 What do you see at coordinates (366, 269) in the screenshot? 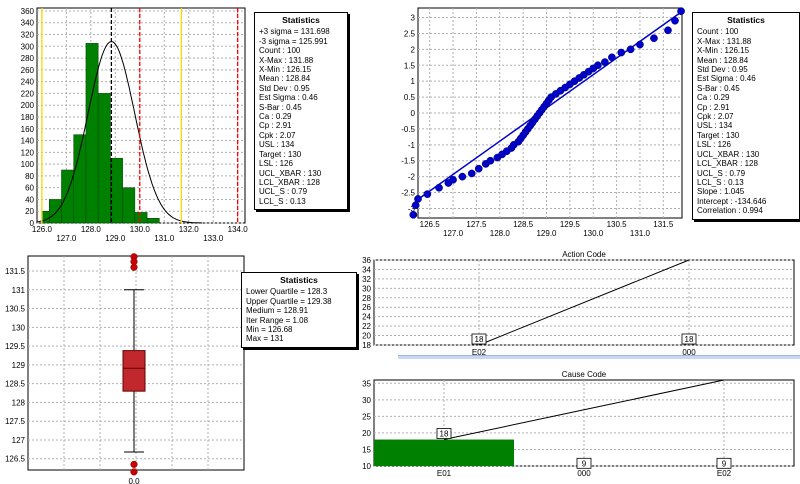
I see `y-tick-label: 34` at bounding box center [366, 269].